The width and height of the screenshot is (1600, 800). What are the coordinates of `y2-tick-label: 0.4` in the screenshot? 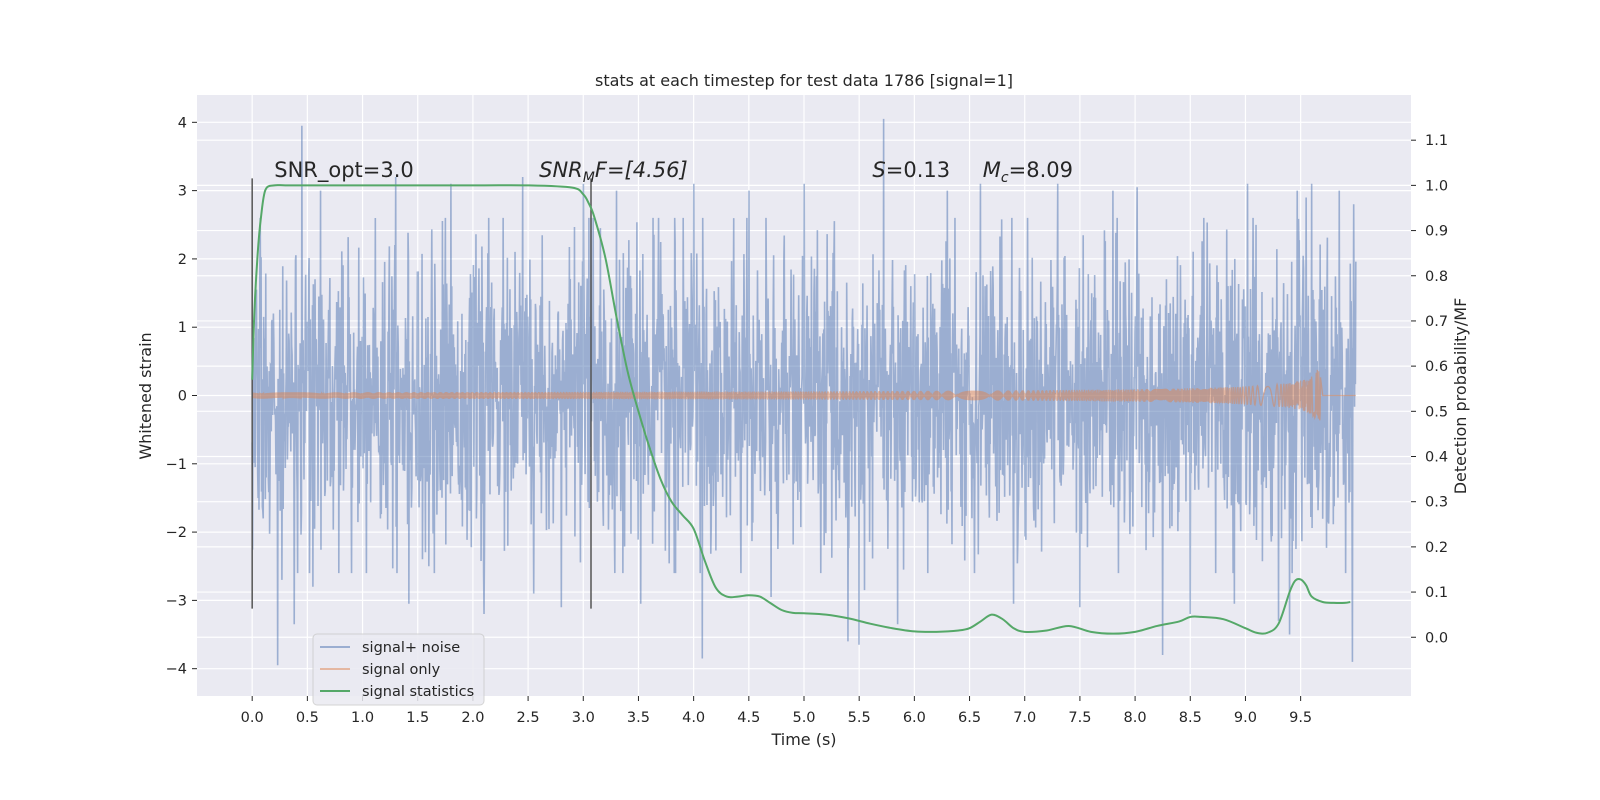 It's located at (1436, 458).